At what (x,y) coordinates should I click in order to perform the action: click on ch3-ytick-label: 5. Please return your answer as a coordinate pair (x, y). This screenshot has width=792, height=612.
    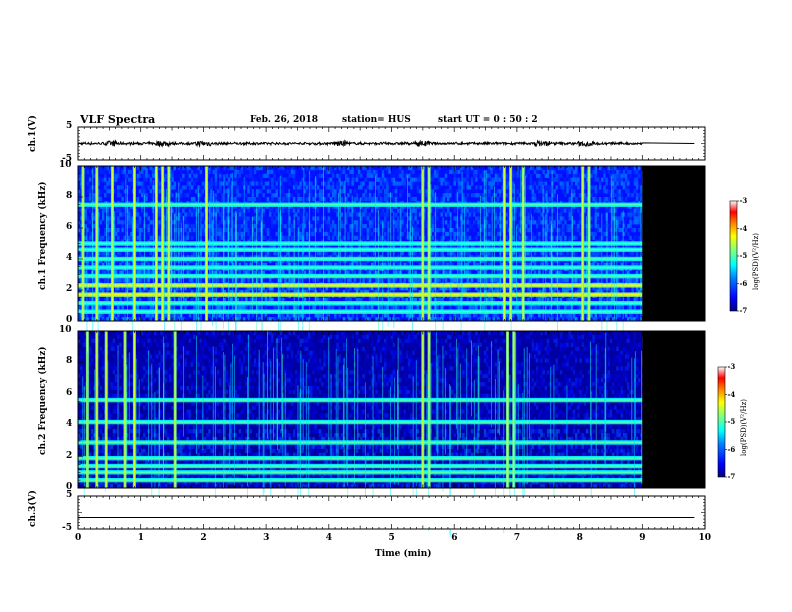
    Looking at the image, I should click on (69, 495).